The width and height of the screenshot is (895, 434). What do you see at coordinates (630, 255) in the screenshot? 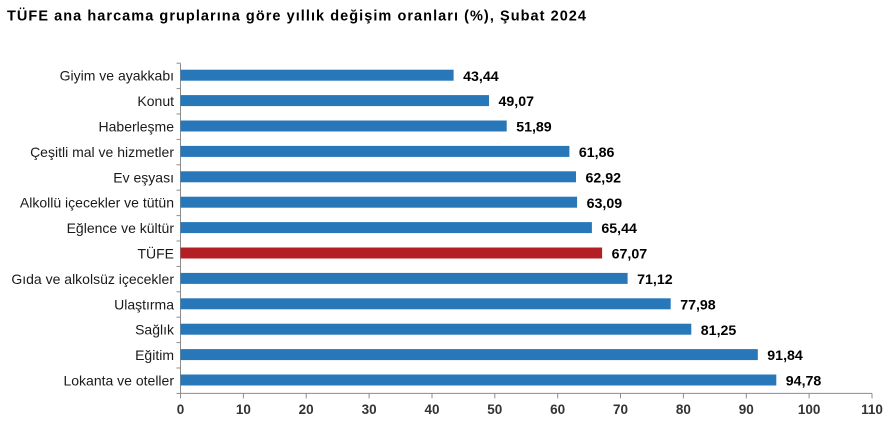
I see `svg-text: 67,07` at bounding box center [630, 255].